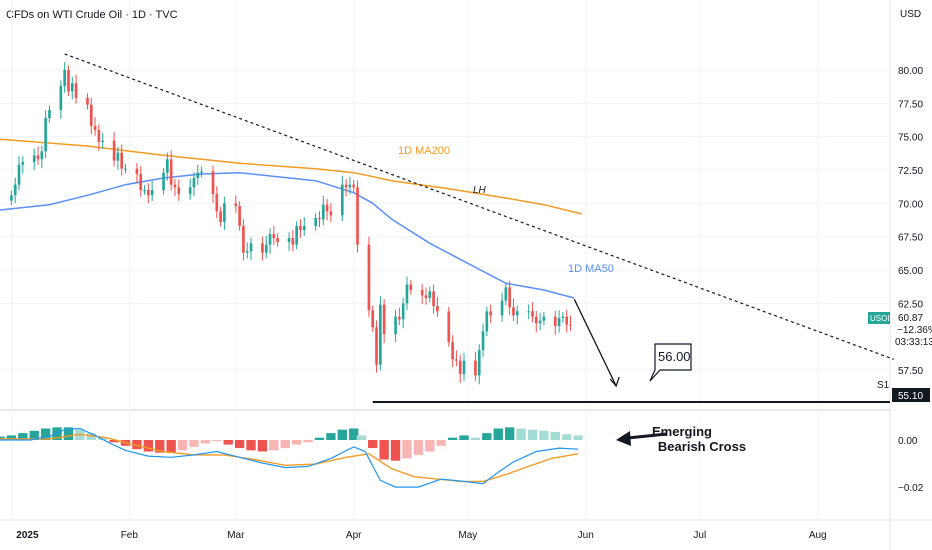 The image size is (932, 550). I want to click on ma200-label: 1D MA200, so click(424, 151).